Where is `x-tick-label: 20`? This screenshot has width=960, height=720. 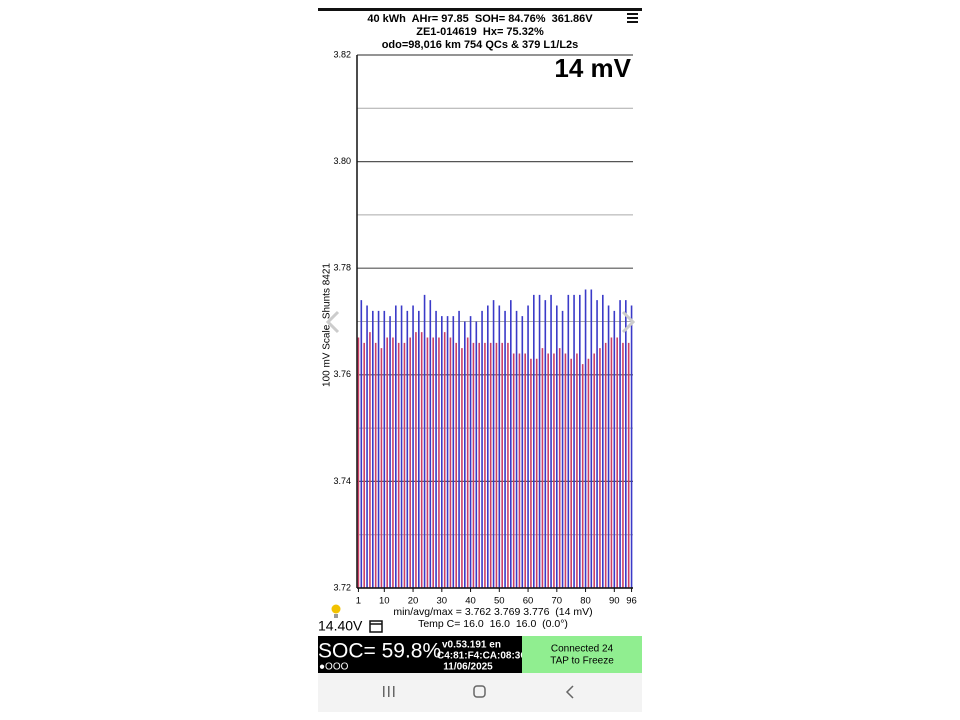 x-tick-label: 20 is located at coordinates (413, 601).